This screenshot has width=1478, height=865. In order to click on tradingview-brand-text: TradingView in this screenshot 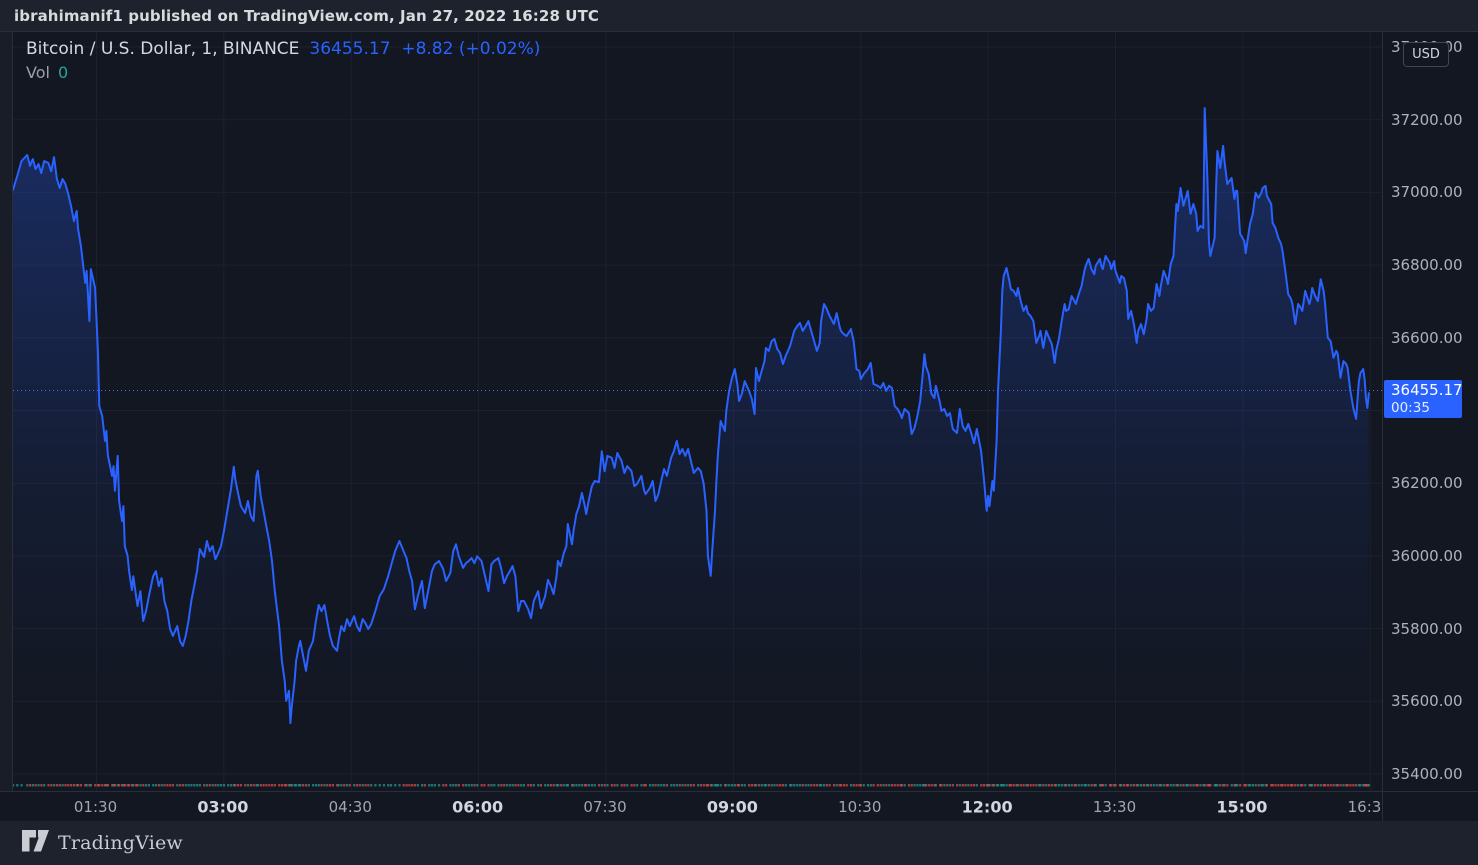, I will do `click(120, 843)`.